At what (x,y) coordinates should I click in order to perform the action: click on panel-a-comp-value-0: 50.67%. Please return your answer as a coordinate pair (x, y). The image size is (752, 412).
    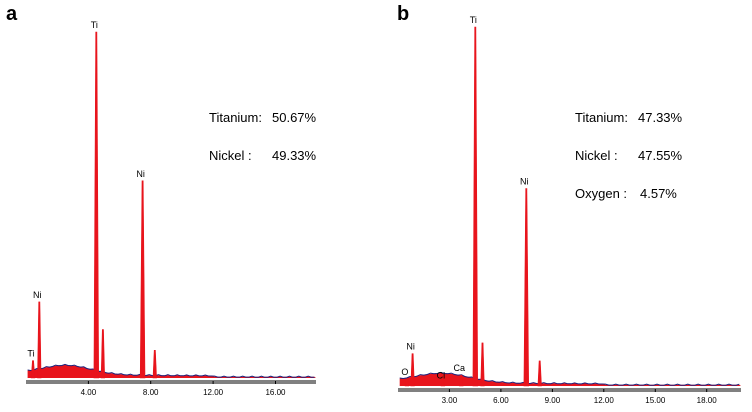
    Looking at the image, I should click on (294, 117).